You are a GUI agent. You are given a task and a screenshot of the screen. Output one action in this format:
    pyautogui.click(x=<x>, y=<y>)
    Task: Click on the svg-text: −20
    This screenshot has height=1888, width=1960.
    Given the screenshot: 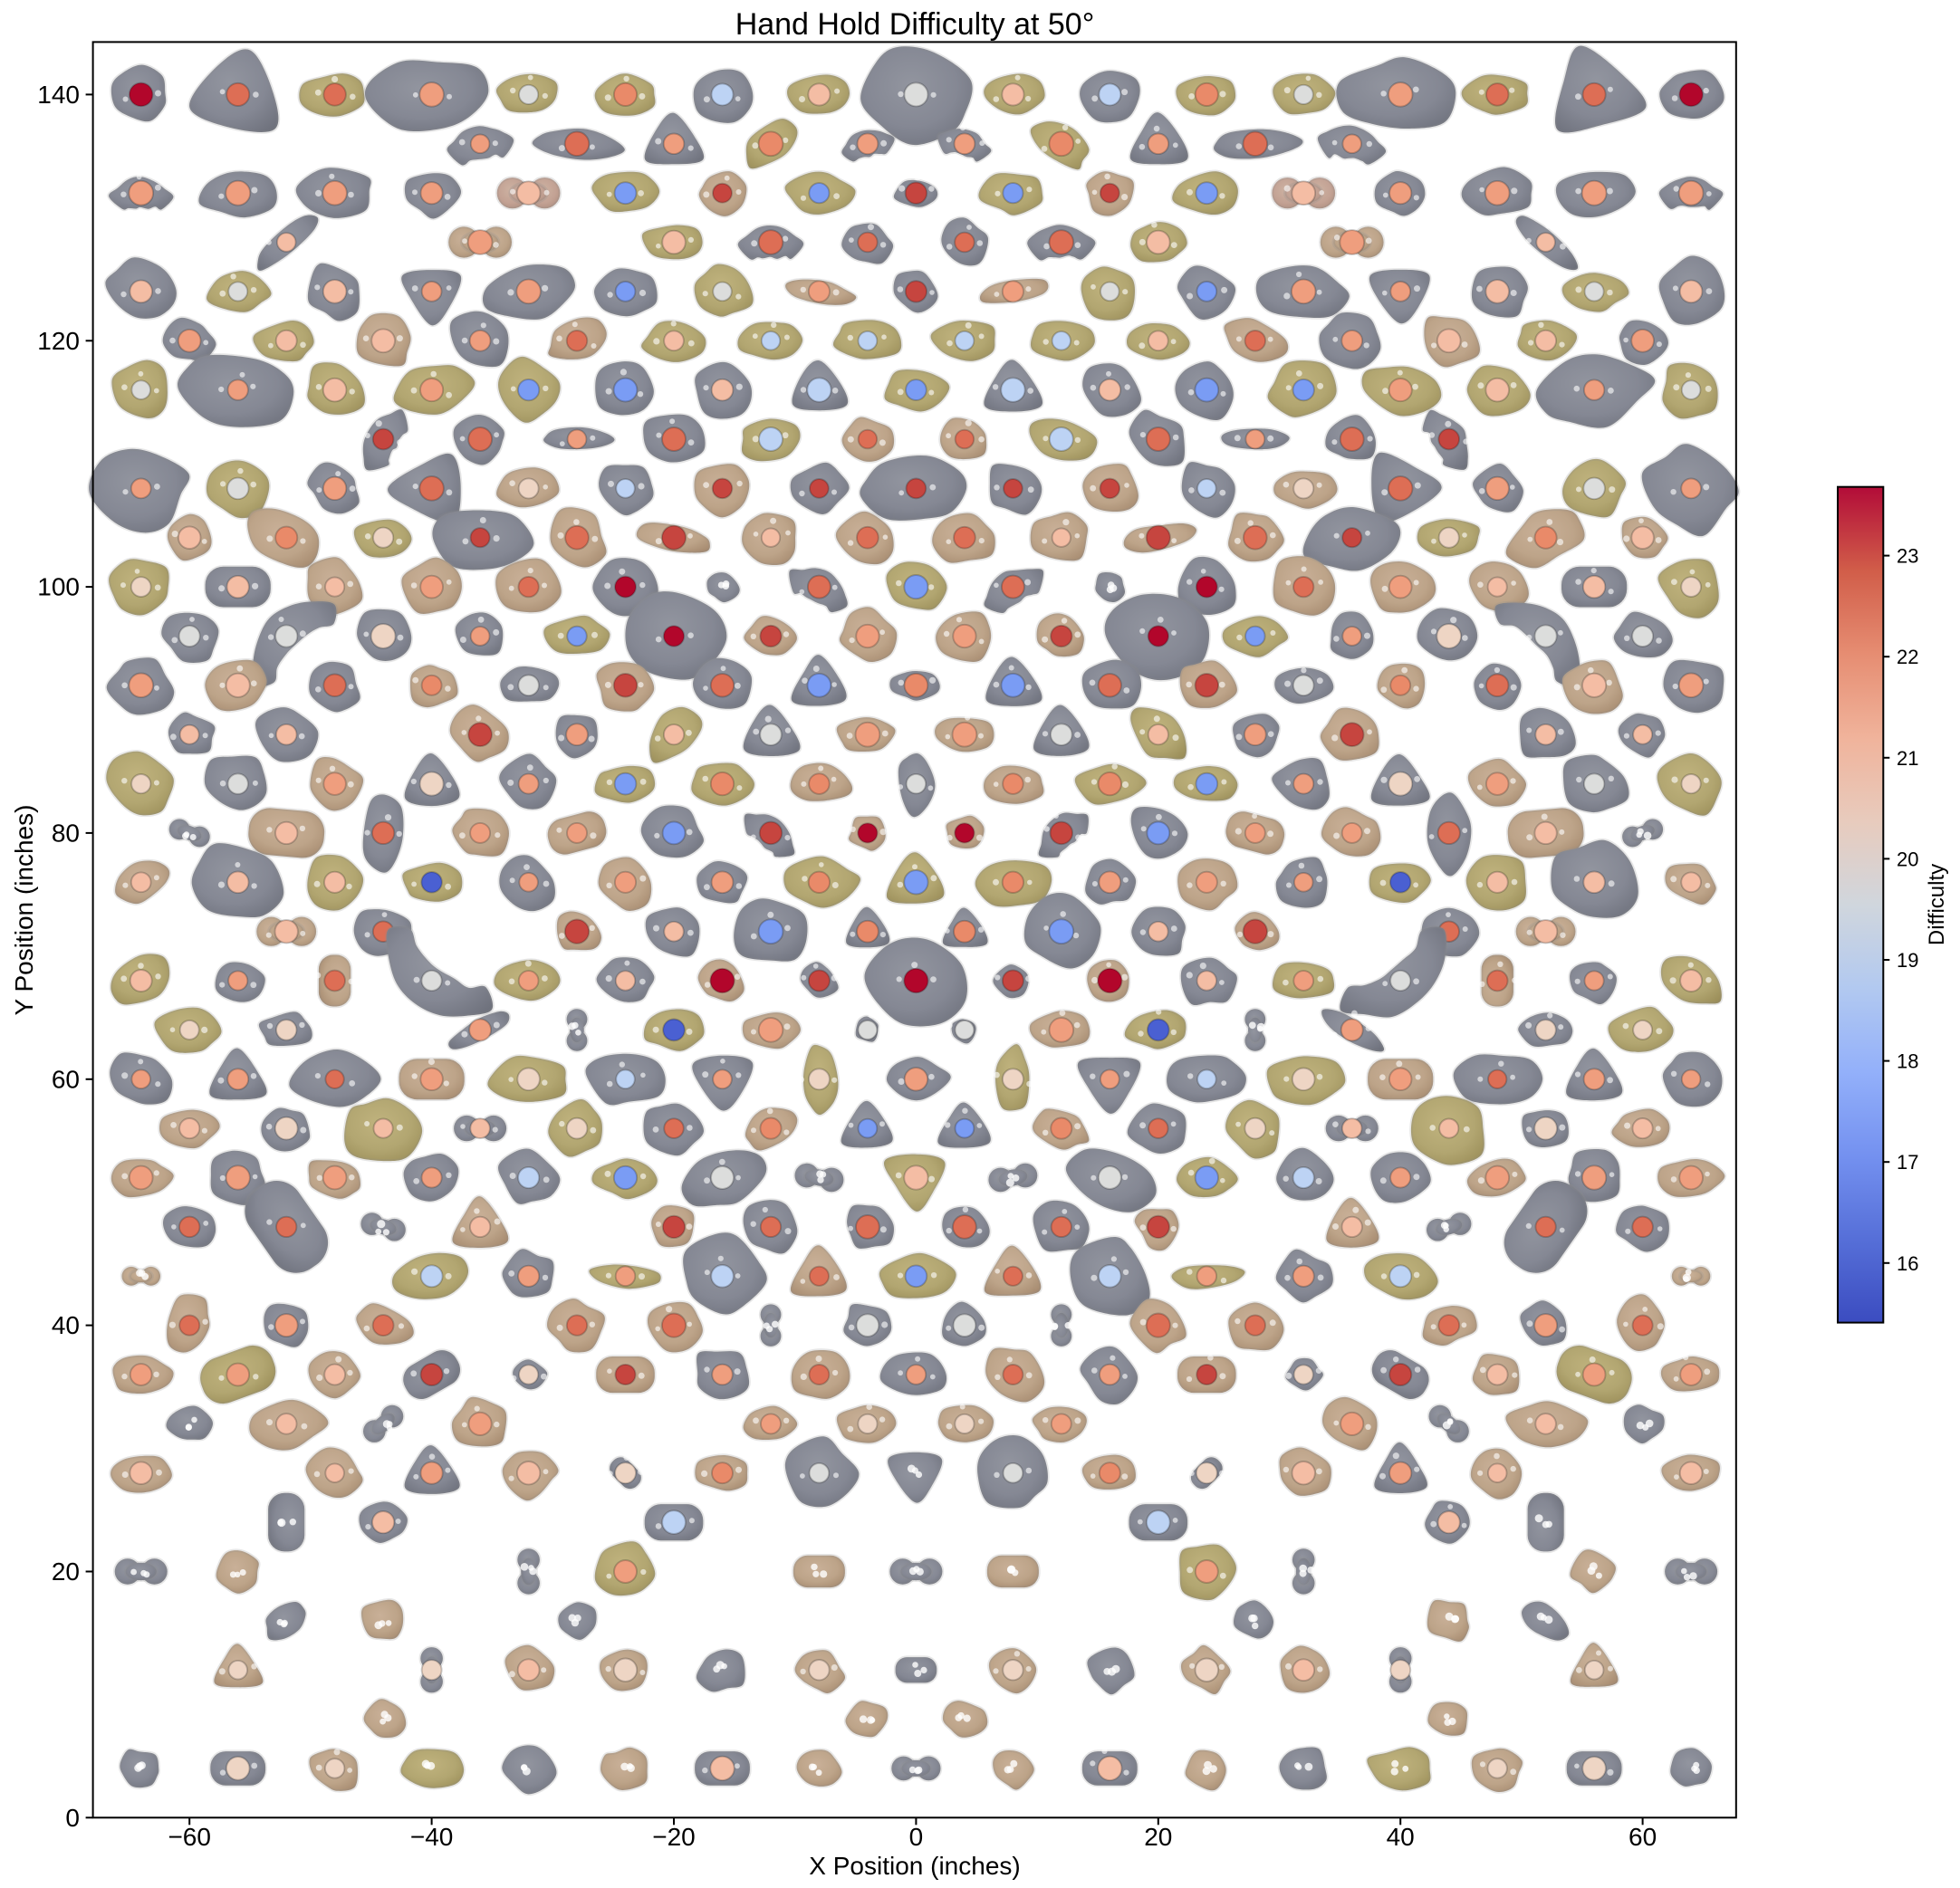 What is the action you would take?
    pyautogui.click(x=674, y=1837)
    